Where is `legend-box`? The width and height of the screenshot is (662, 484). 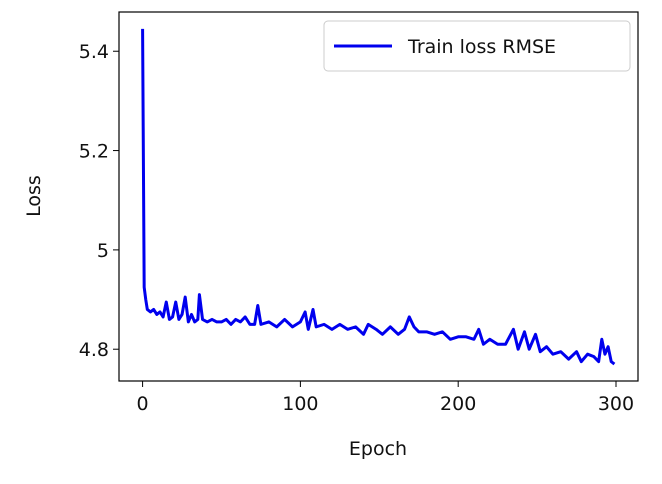 legend-box is located at coordinates (477, 46).